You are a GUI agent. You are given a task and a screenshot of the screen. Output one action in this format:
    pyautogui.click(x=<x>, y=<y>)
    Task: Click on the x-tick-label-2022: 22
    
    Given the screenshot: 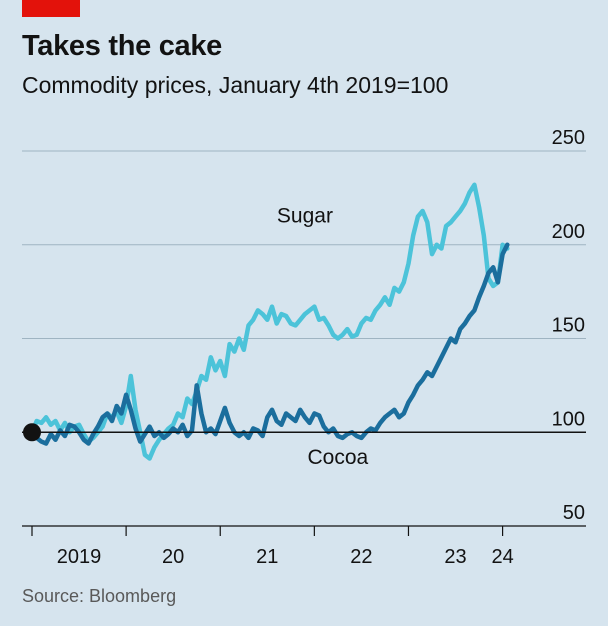 What is the action you would take?
    pyautogui.click(x=361, y=557)
    